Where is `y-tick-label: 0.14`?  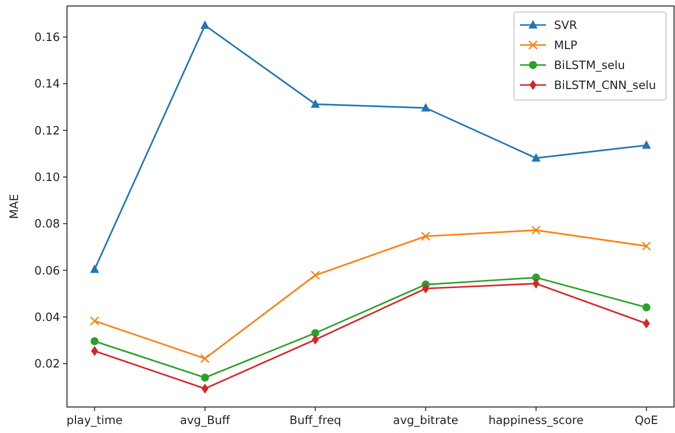 y-tick-label: 0.14 is located at coordinates (47, 83).